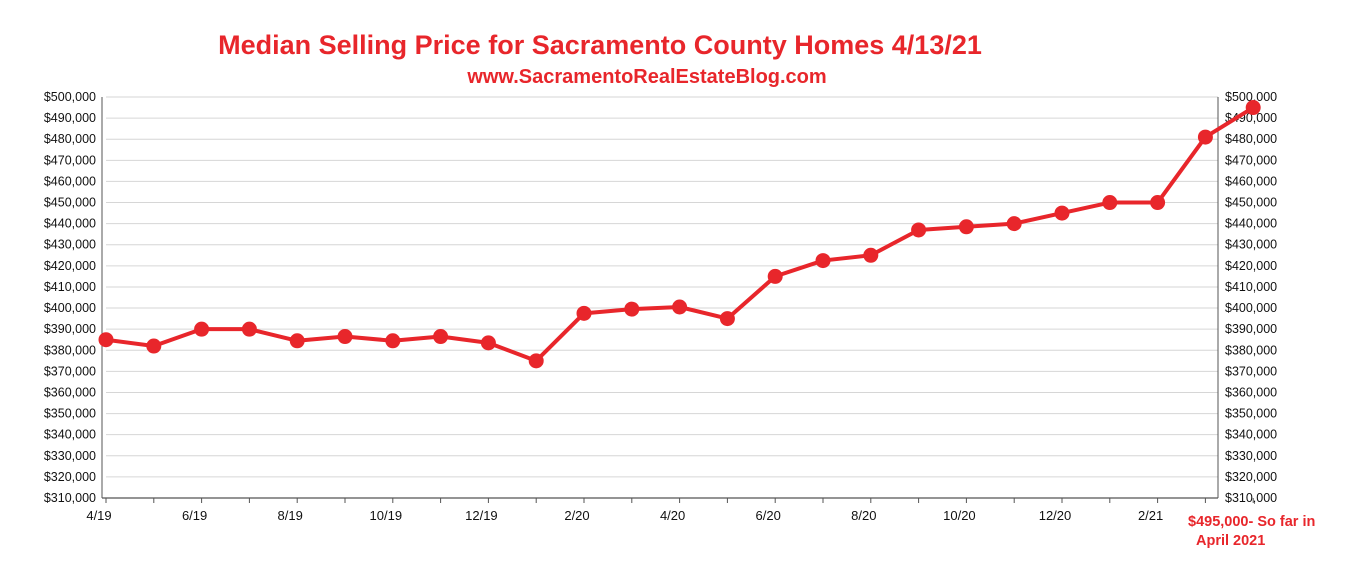 This screenshot has height=587, width=1347. What do you see at coordinates (1230, 541) in the screenshot?
I see `april-annotation-line2: April 2021` at bounding box center [1230, 541].